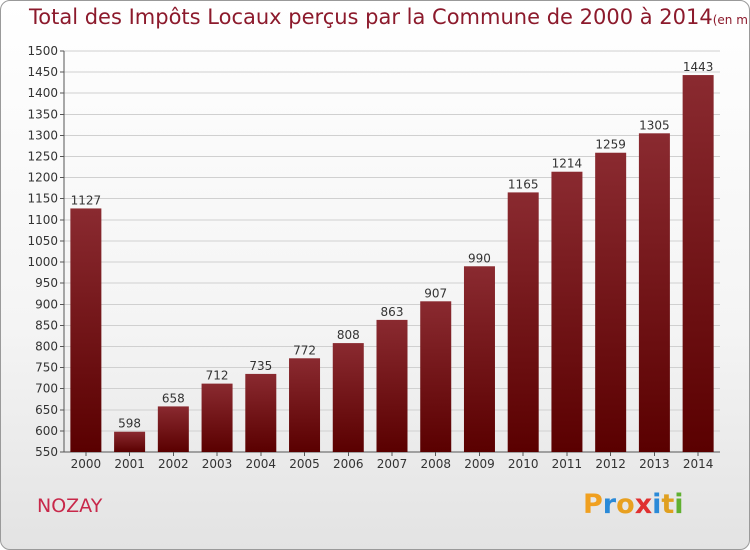 The height and width of the screenshot is (550, 750). What do you see at coordinates (392, 464) in the screenshot?
I see `x-tick-label: 2007` at bounding box center [392, 464].